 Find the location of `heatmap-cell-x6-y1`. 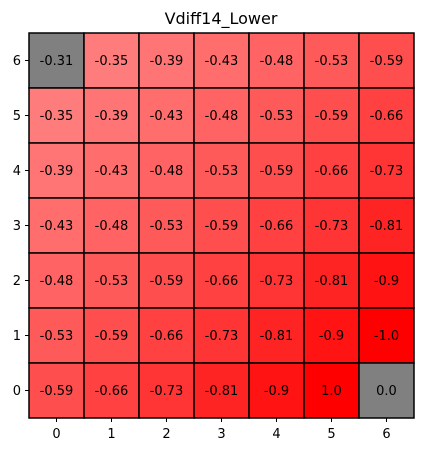

heatmap-cell-x6-y1 is located at coordinates (386, 335).